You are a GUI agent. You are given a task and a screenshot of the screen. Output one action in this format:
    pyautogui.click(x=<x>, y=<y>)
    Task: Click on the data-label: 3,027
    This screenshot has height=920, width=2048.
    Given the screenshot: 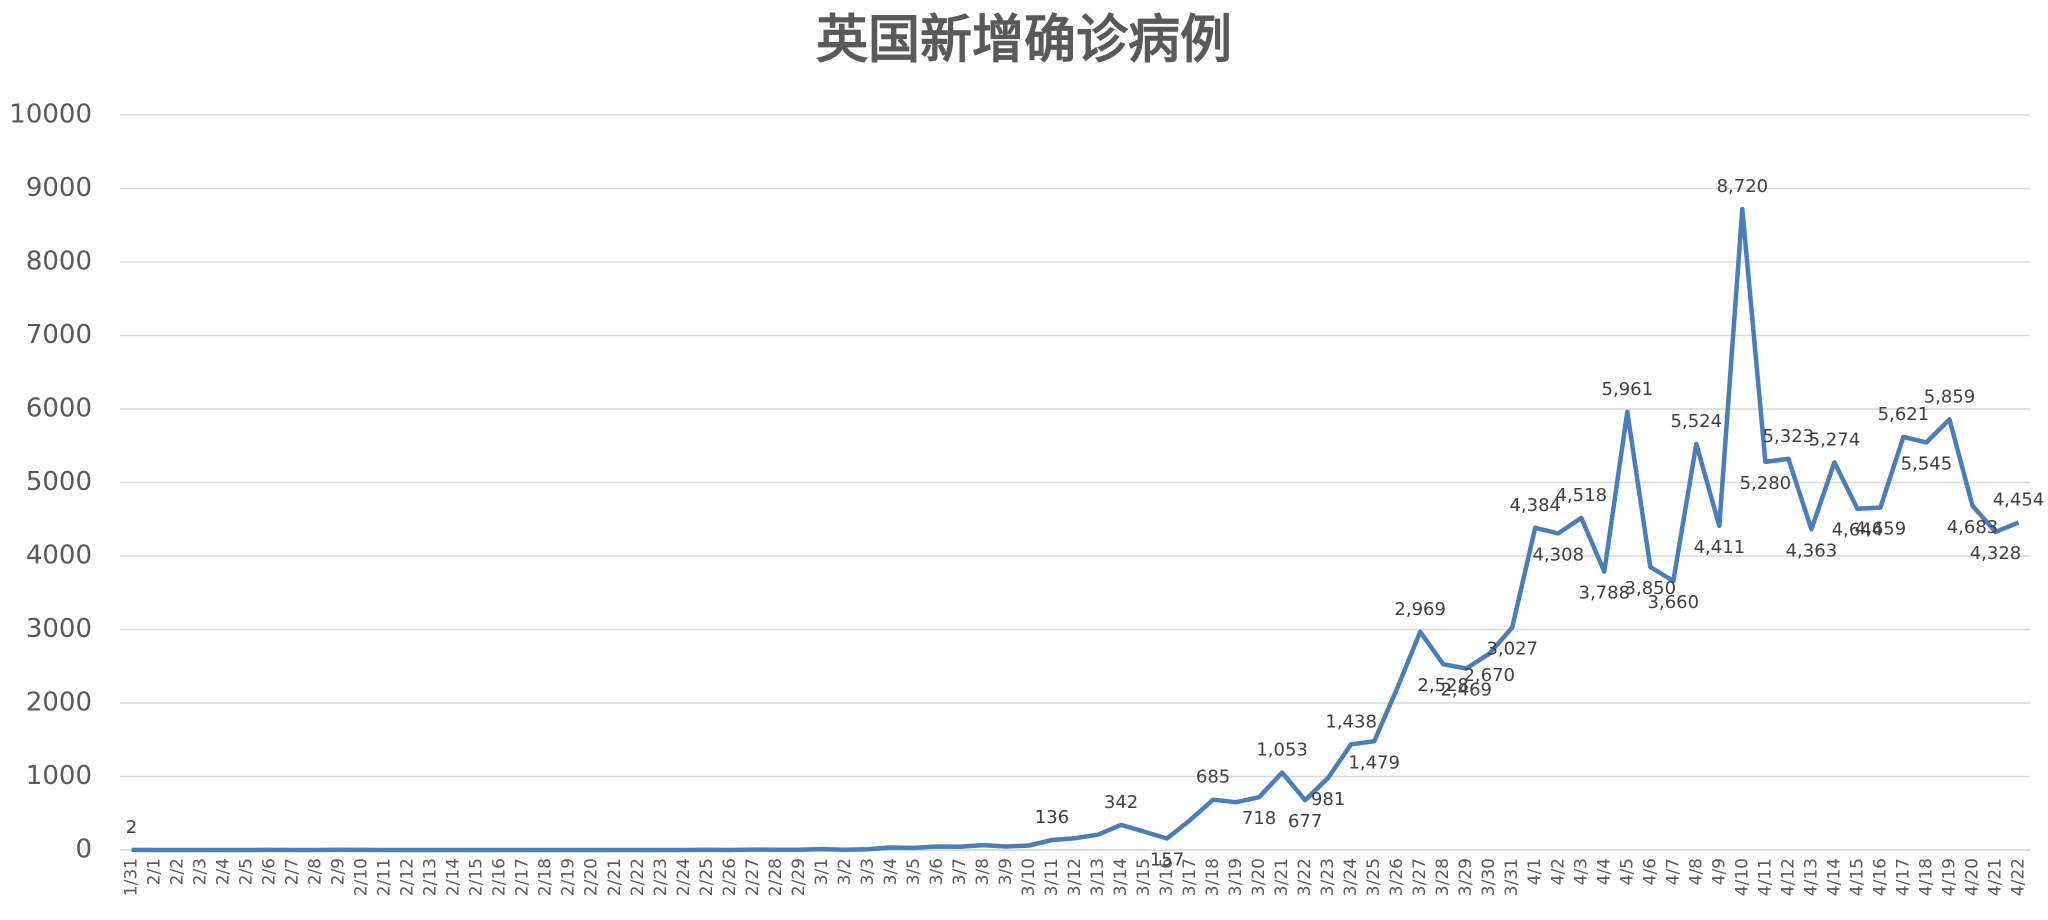 What is the action you would take?
    pyautogui.click(x=1512, y=649)
    